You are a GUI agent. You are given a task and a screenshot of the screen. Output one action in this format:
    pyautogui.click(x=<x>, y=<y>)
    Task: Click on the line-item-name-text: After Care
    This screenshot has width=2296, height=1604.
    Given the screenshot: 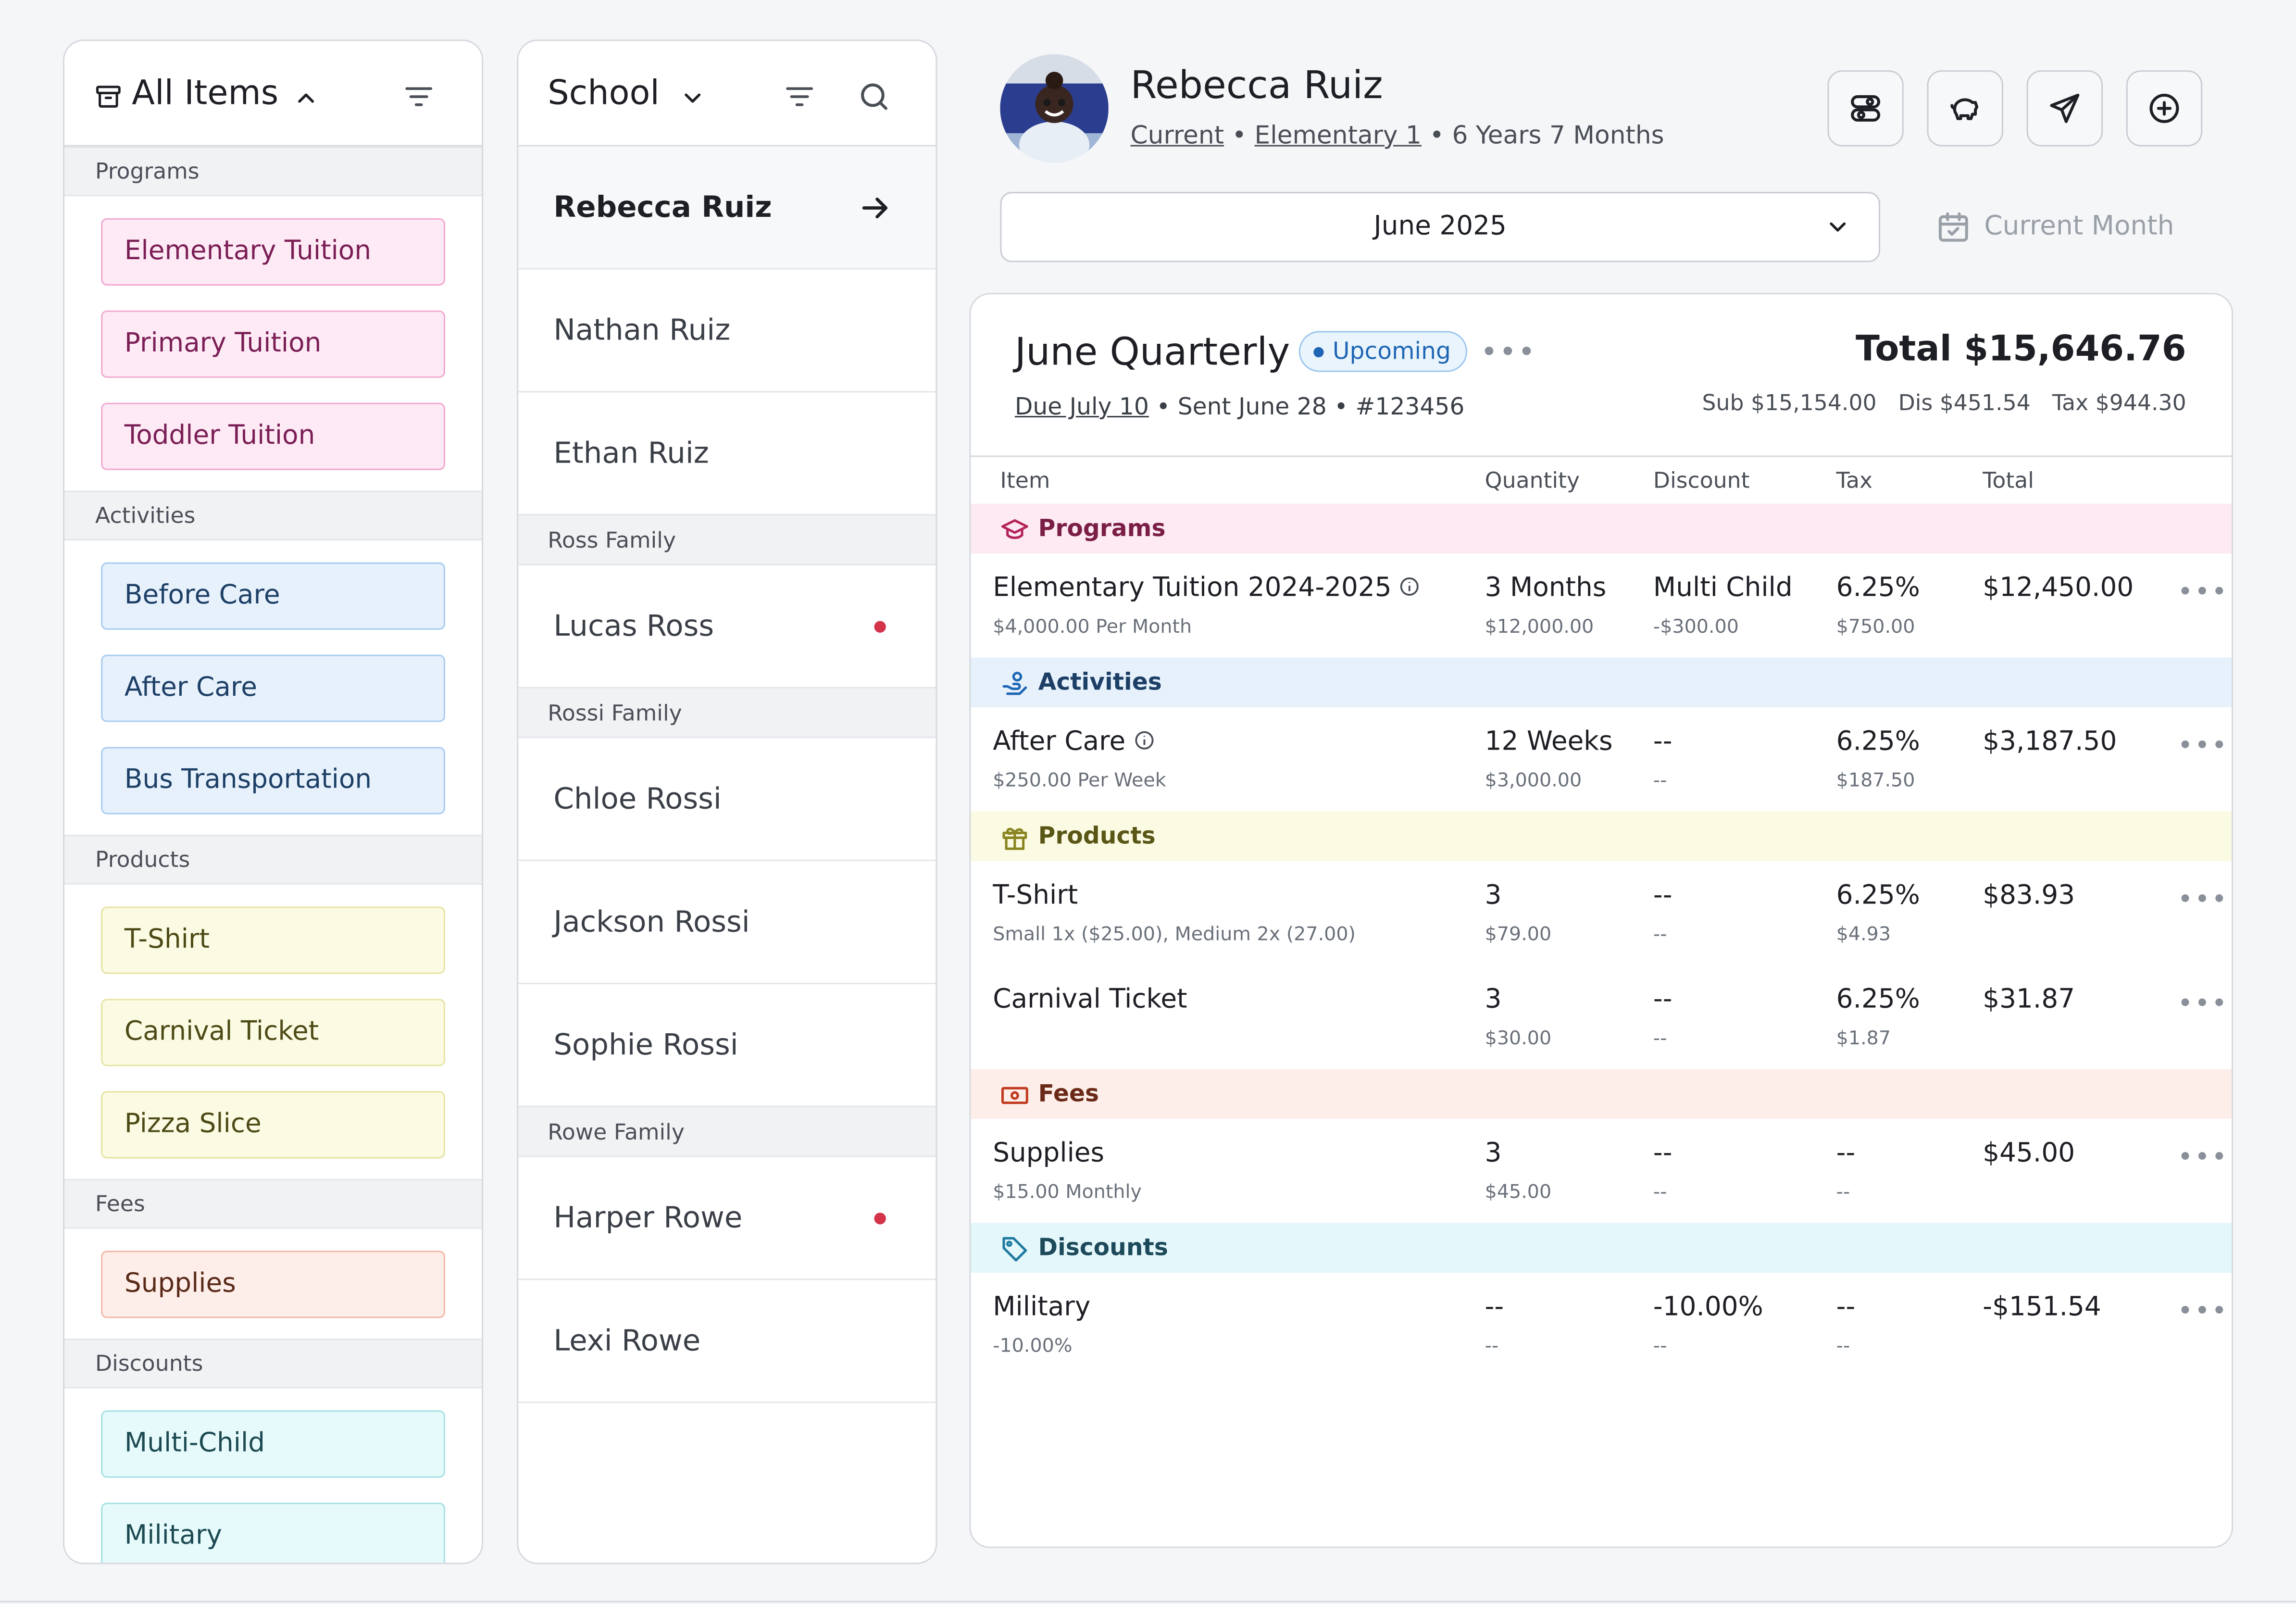 What is the action you would take?
    pyautogui.click(x=1059, y=741)
    